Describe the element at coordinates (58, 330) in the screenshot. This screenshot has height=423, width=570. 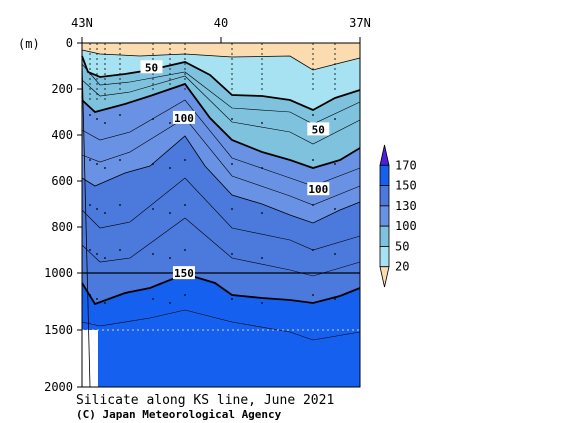
I see `y-tick-label-6: 1500` at that location.